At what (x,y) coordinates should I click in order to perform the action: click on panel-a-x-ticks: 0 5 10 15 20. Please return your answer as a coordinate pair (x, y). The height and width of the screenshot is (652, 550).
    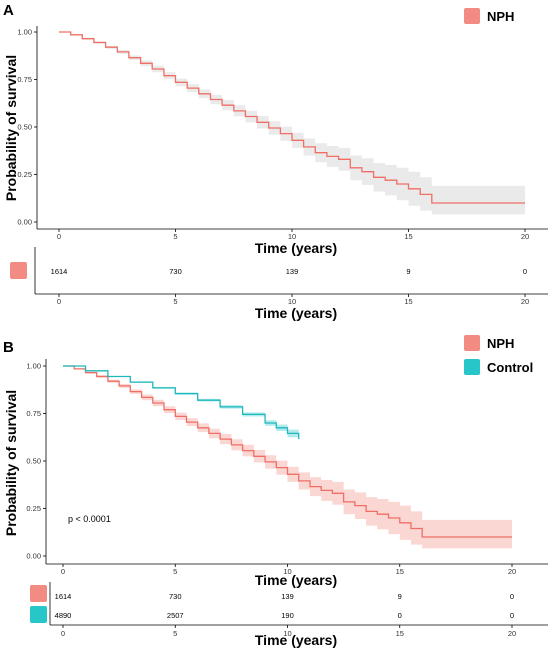
    Looking at the image, I should click on (293, 235).